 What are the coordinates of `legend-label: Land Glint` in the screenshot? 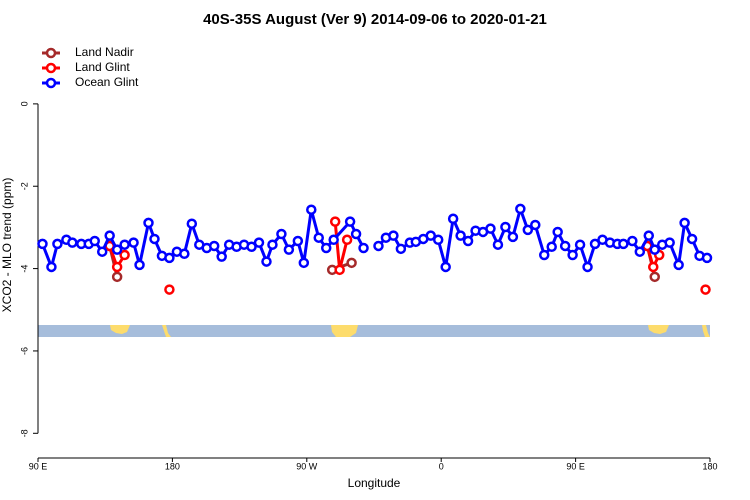 It's located at (102, 67).